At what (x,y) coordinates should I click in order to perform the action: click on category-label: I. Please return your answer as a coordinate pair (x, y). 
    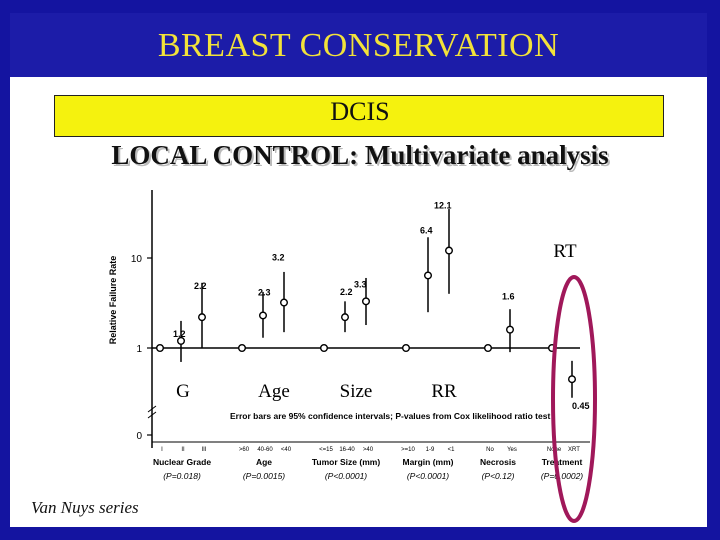
    Looking at the image, I should click on (162, 450).